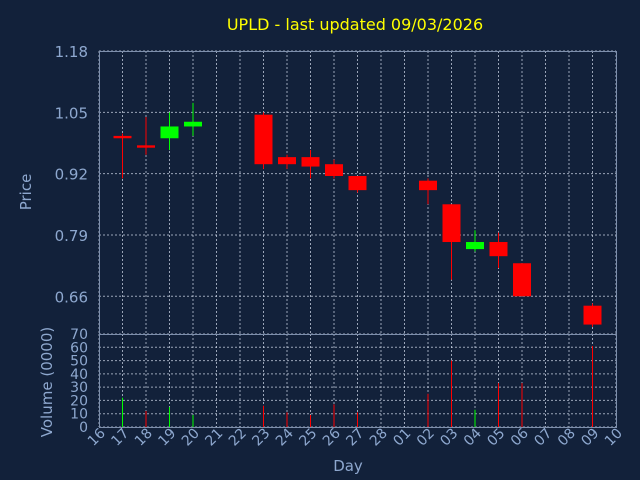  I want to click on volume-tick-label: 60, so click(79, 348).